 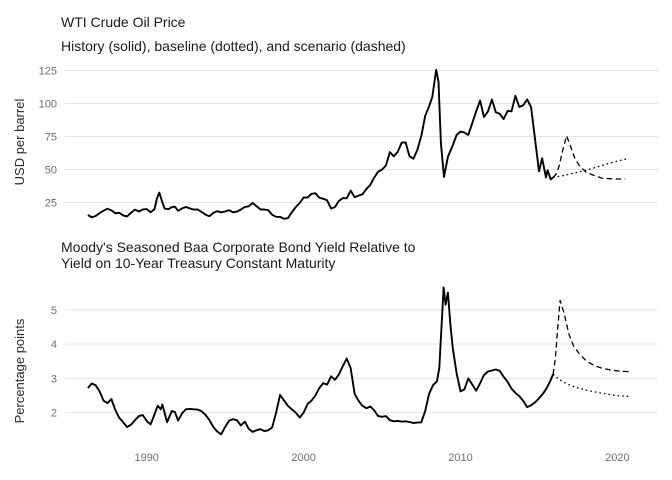 I want to click on y-tick-label: 5, so click(x=54, y=311).